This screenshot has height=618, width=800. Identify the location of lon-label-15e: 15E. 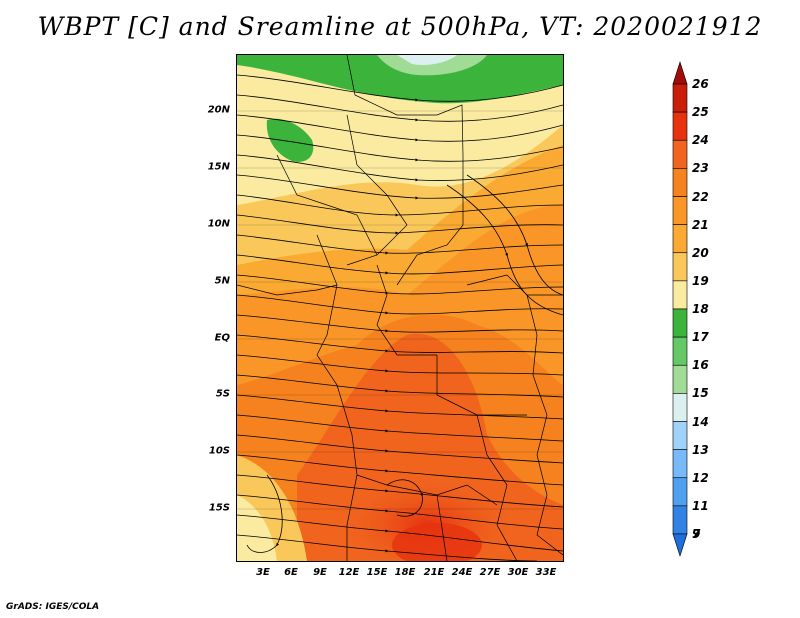
(377, 572).